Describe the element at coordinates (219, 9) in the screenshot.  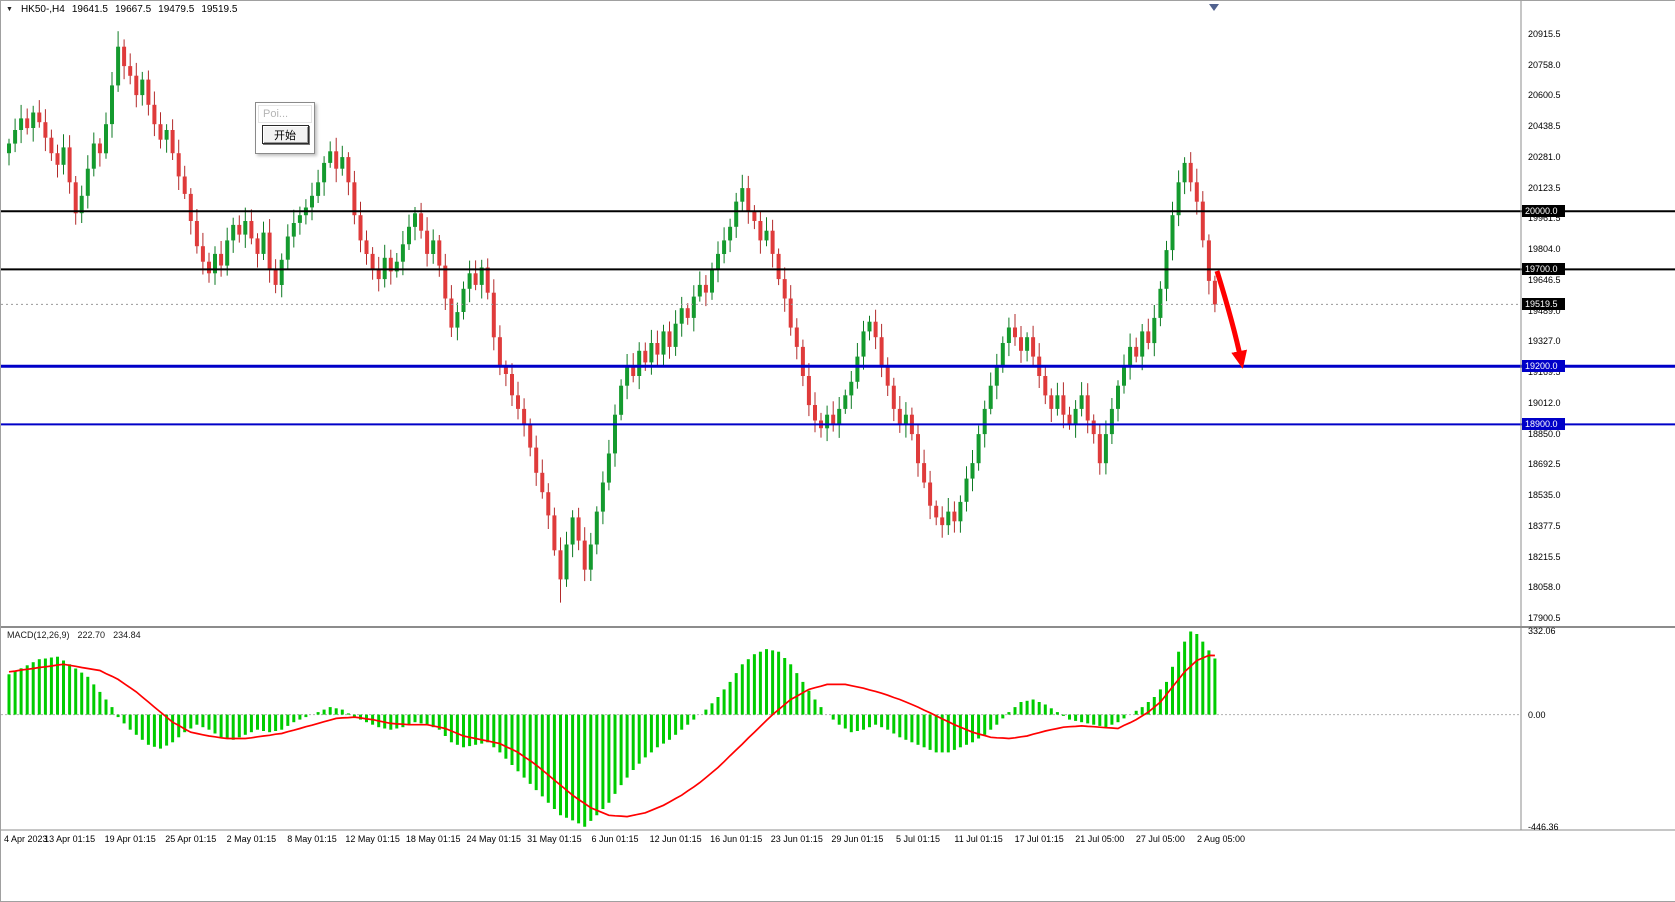
I see `ohlc-close: 19519.5` at that location.